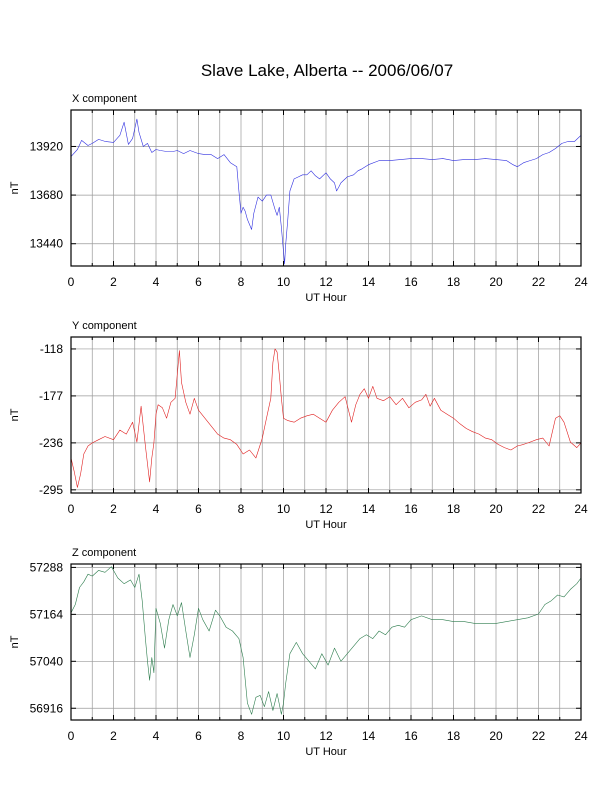 This screenshot has width=612, height=792. Describe the element at coordinates (51, 349) in the screenshot. I see `y-tick-label: -118` at that location.